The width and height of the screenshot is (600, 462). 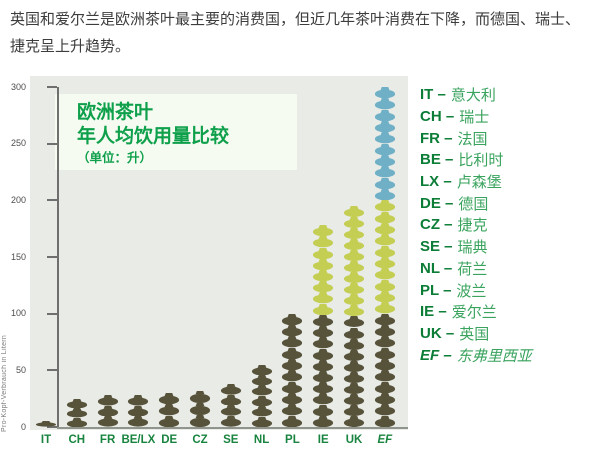 I want to click on column-UK, so click(x=354, y=316).